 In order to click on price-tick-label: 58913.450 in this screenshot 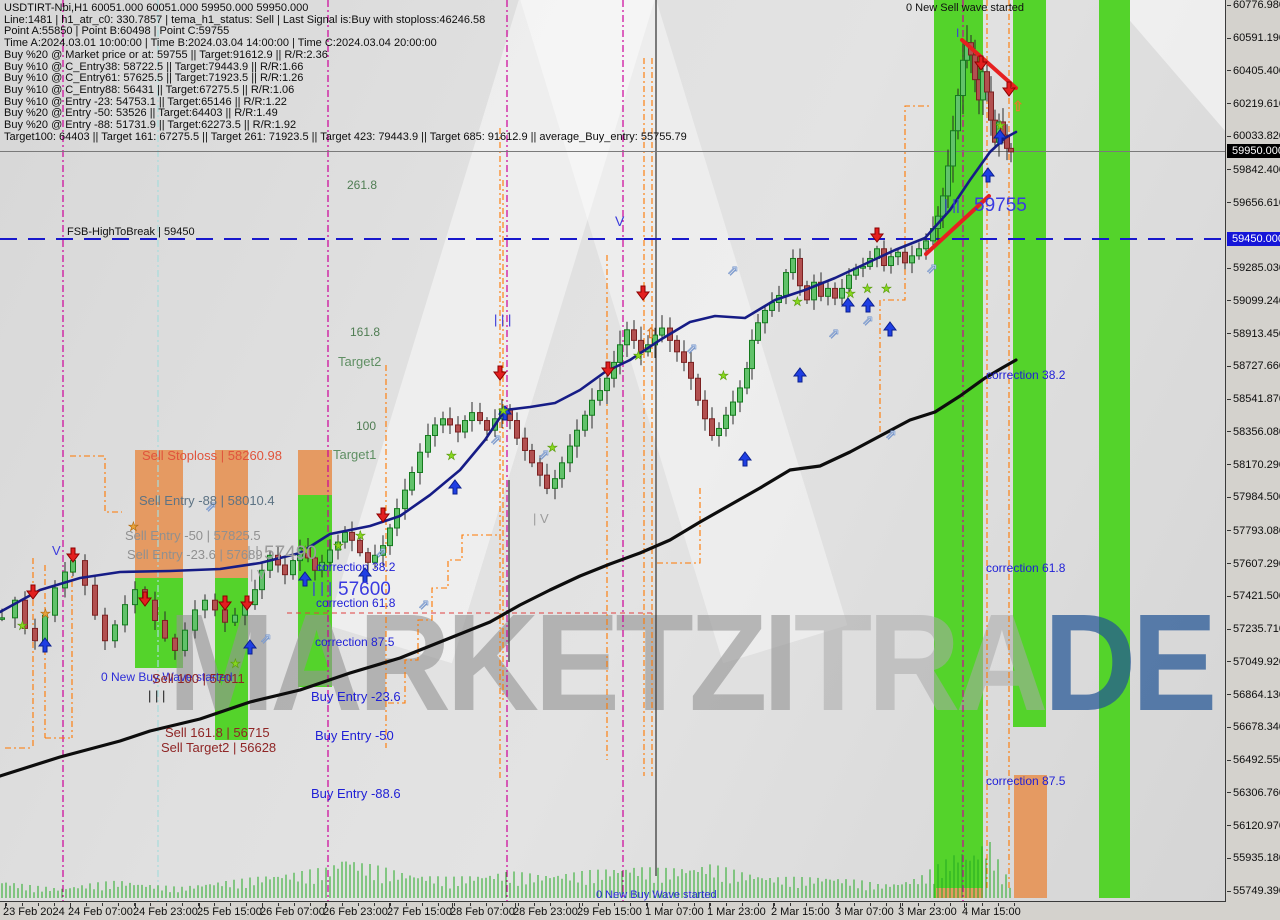, I will do `click(1256, 333)`.